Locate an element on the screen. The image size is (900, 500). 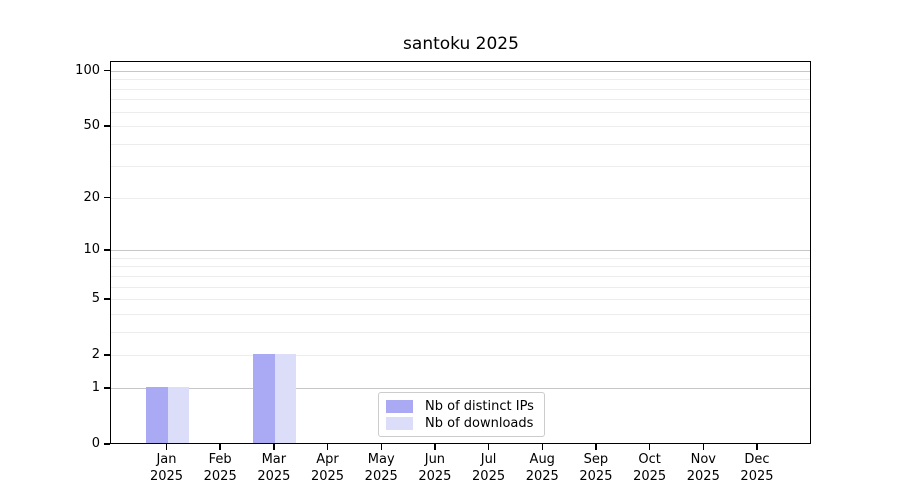
bar-nb-of-downloads-mar-2025 is located at coordinates (285, 398).